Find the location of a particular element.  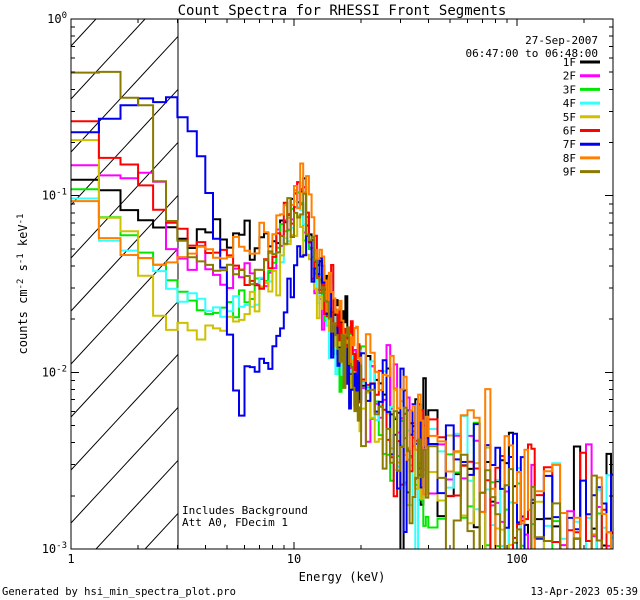

x-tick-label: 10 is located at coordinates (294, 559).